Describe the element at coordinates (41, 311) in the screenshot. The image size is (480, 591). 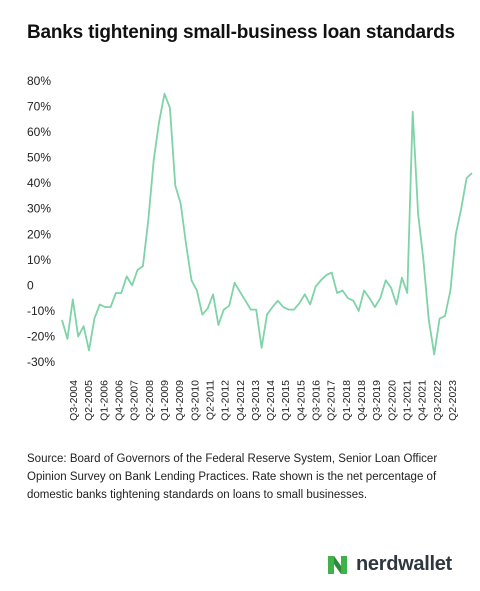
I see `y-tick-label: -10%` at that location.